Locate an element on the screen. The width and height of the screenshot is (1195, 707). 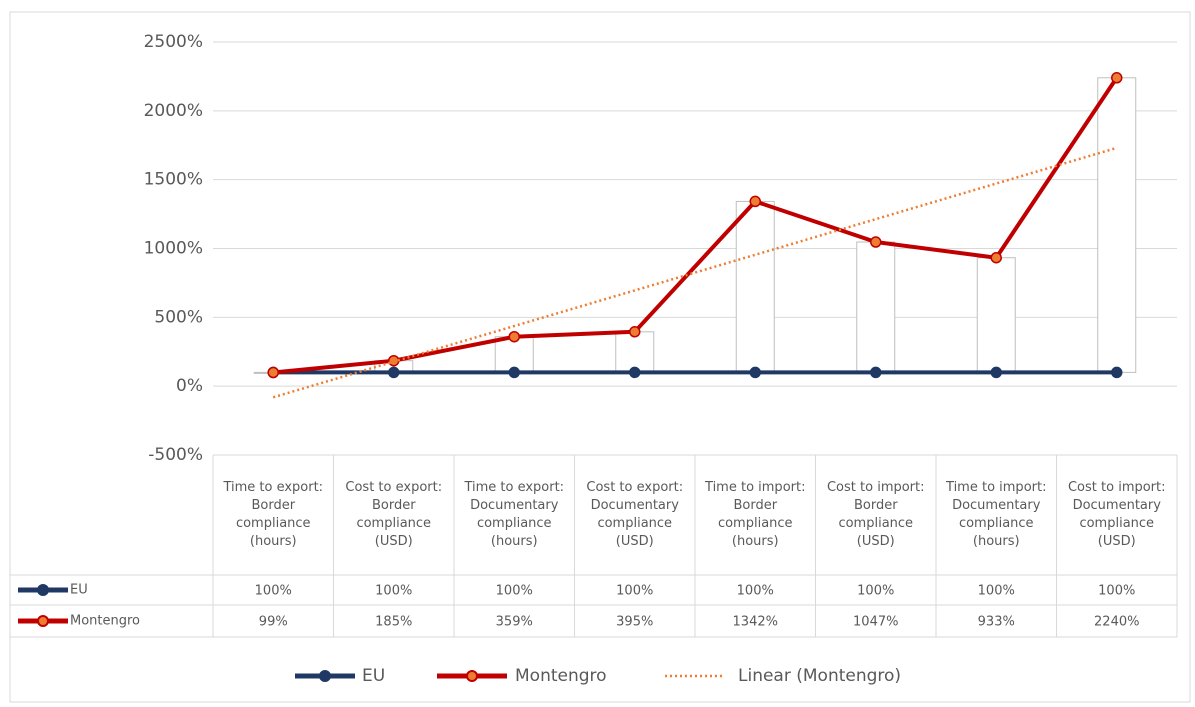
data-label: 395% is located at coordinates (634, 622).